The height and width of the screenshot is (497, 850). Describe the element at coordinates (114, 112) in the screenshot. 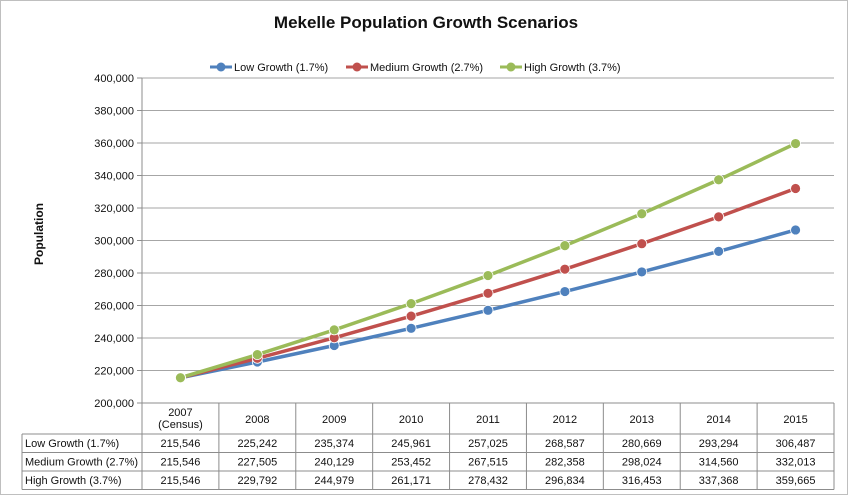

I see `y-tick-label: 380,000` at that location.